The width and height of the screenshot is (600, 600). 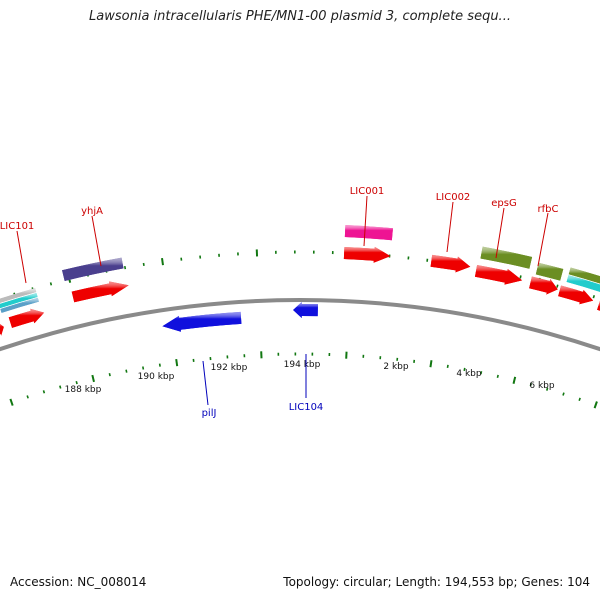 I want to click on gene-band-lic101-blue-shade, so click(x=19, y=305).